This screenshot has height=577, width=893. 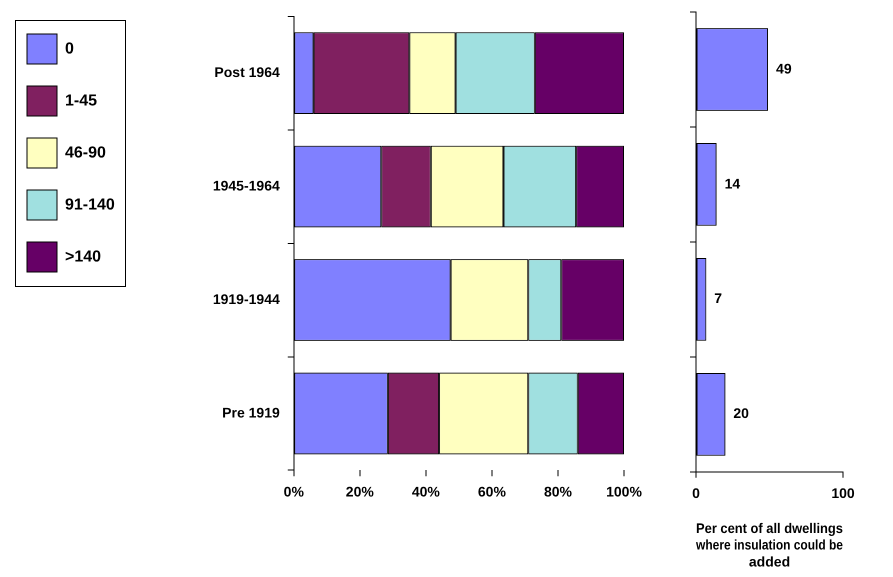 What do you see at coordinates (251, 412) in the screenshot?
I see `y-tick-label: Pre 1919` at bounding box center [251, 412].